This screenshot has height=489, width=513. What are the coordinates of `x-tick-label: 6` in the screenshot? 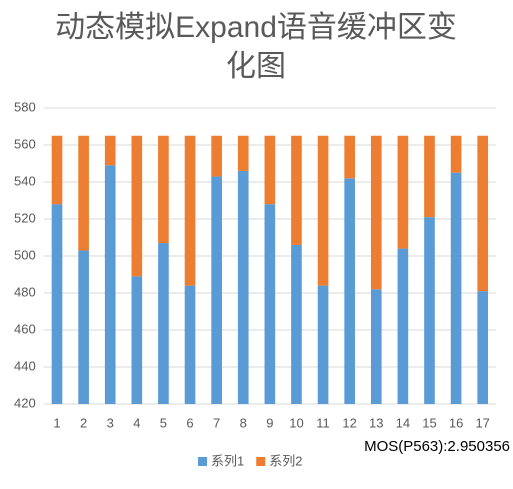 It's located at (189, 422).